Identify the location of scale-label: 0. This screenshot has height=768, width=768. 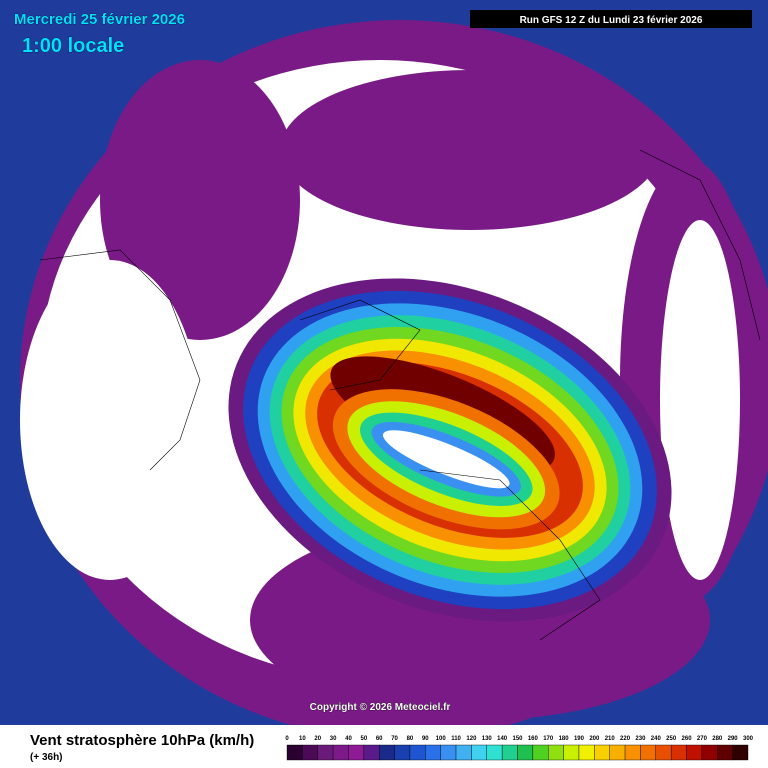
(287, 739).